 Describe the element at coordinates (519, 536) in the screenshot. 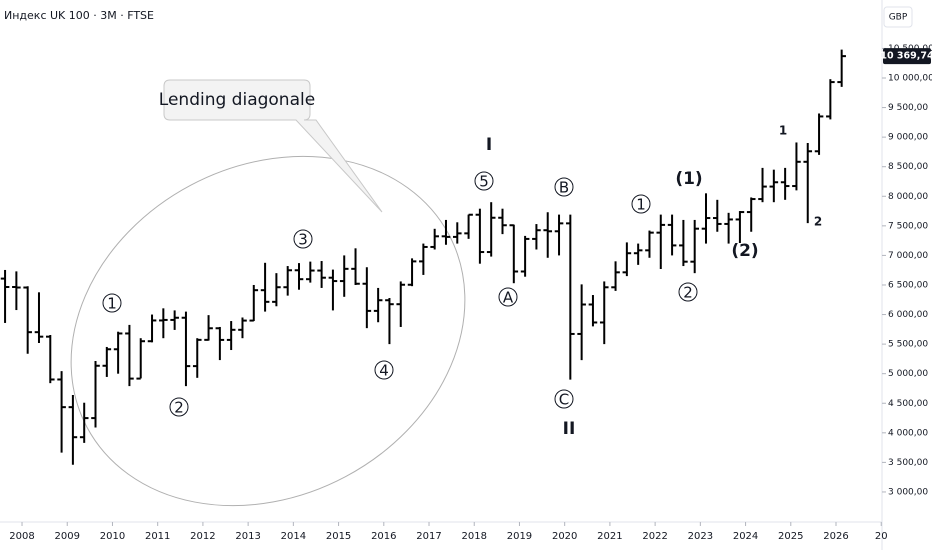

I see `x-tick-label: 2019` at that location.